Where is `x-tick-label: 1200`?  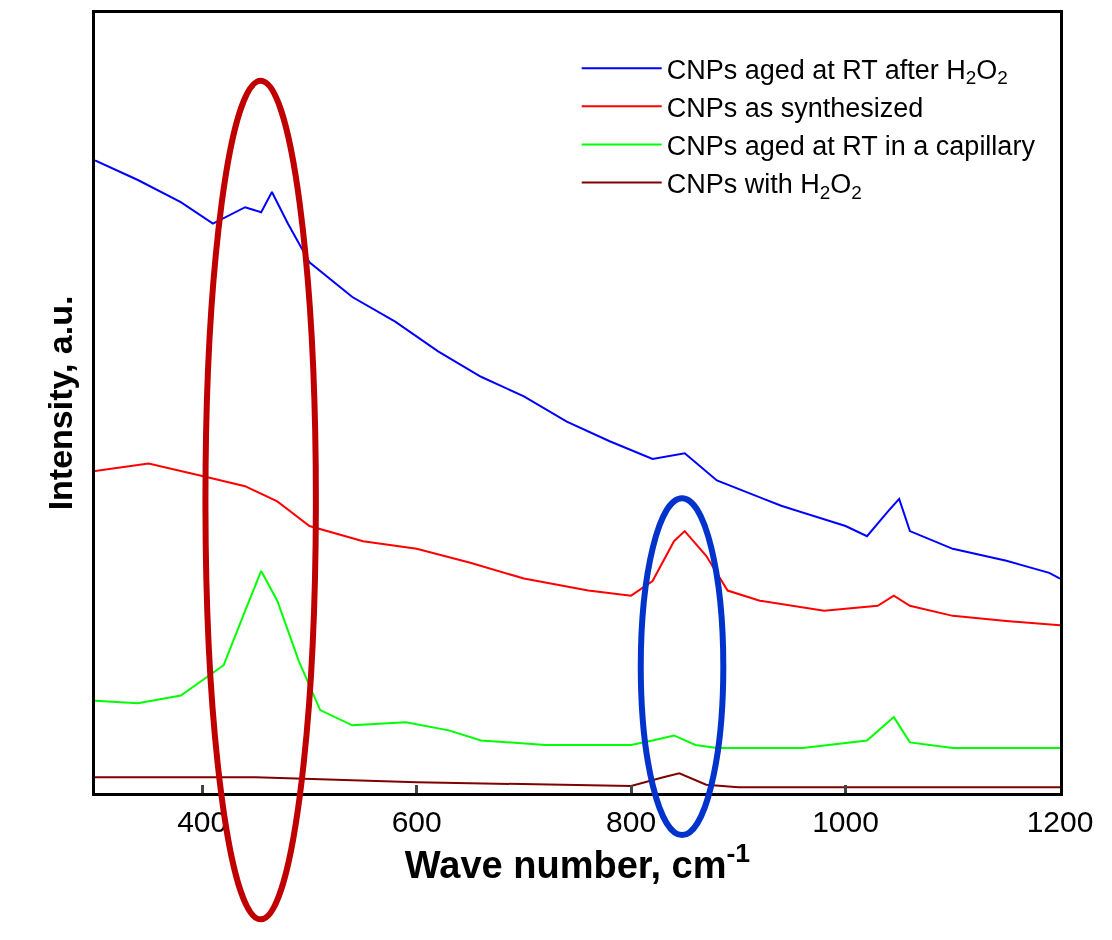 x-tick-label: 1200 is located at coordinates (1060, 821).